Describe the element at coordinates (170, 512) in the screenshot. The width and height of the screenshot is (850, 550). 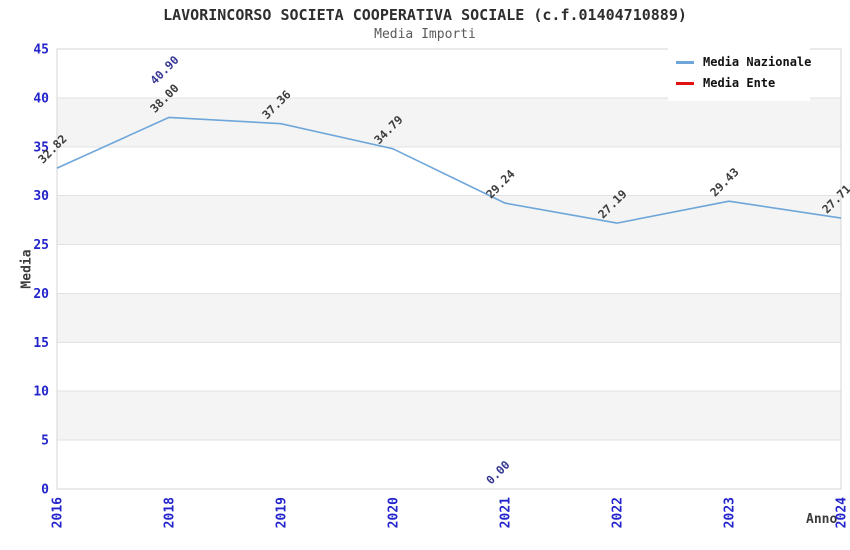
I see `x-tick-label: 2018` at that location.